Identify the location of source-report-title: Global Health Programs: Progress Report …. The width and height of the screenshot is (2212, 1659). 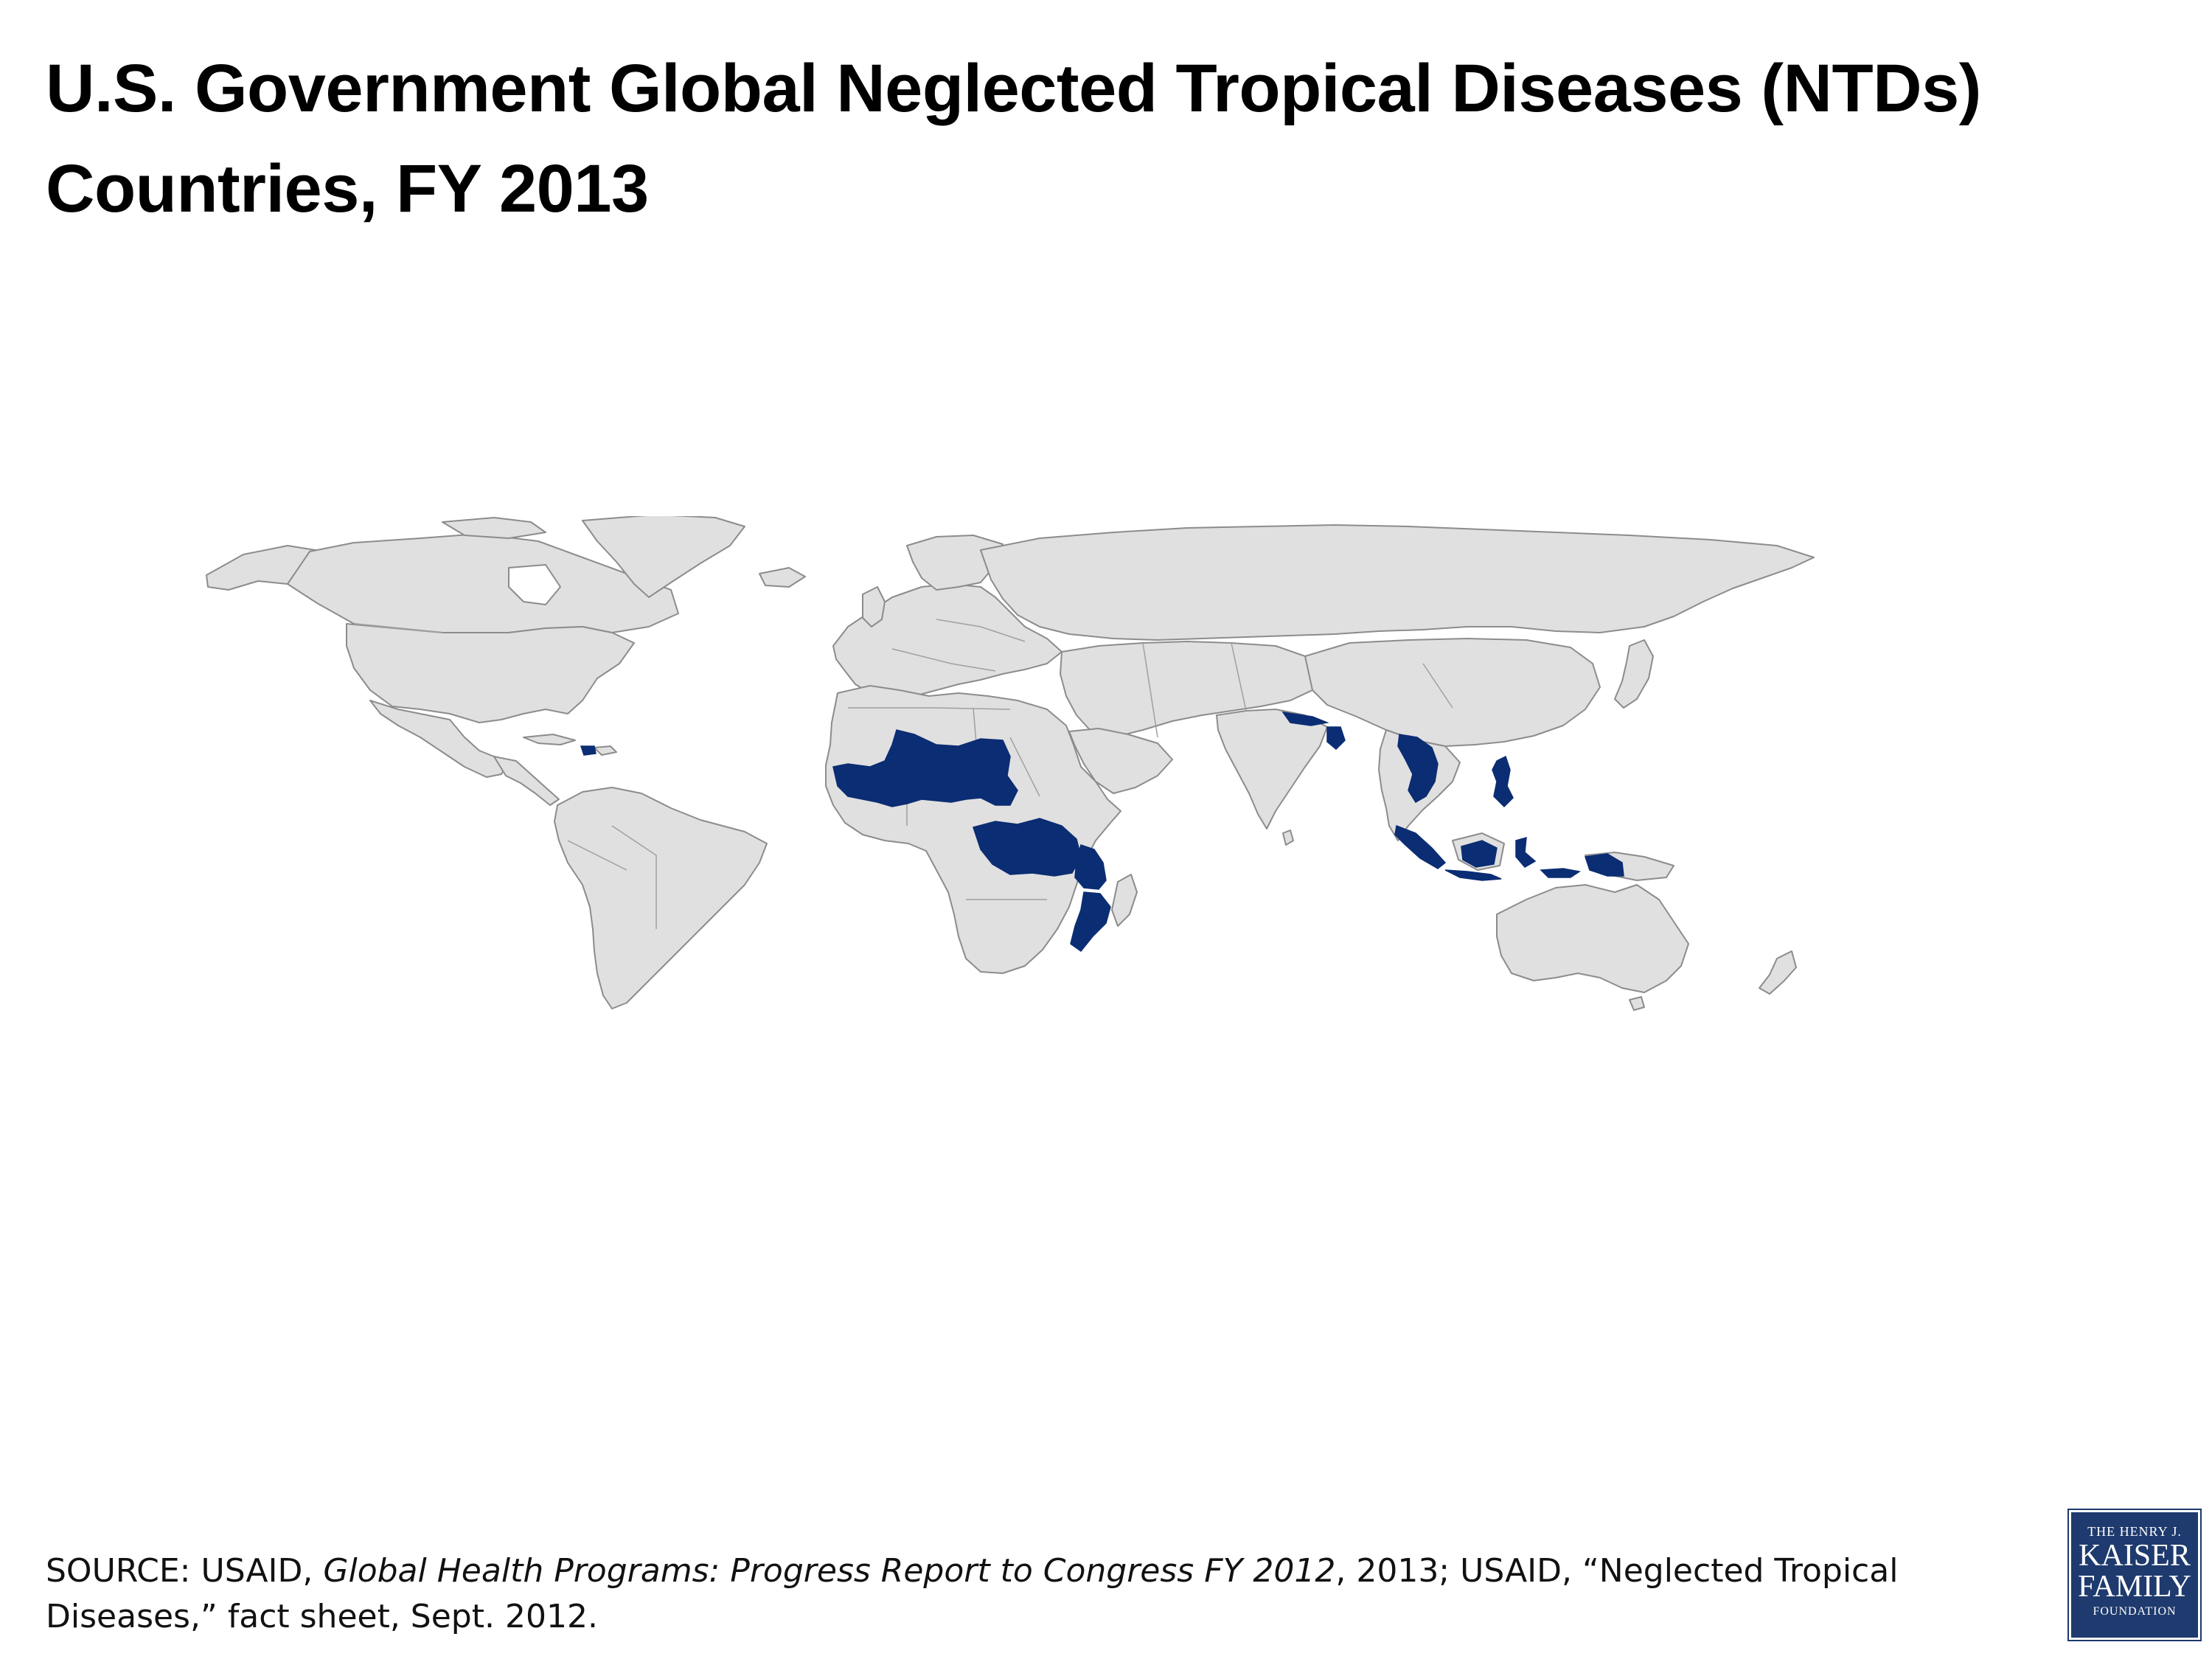
(829, 1571).